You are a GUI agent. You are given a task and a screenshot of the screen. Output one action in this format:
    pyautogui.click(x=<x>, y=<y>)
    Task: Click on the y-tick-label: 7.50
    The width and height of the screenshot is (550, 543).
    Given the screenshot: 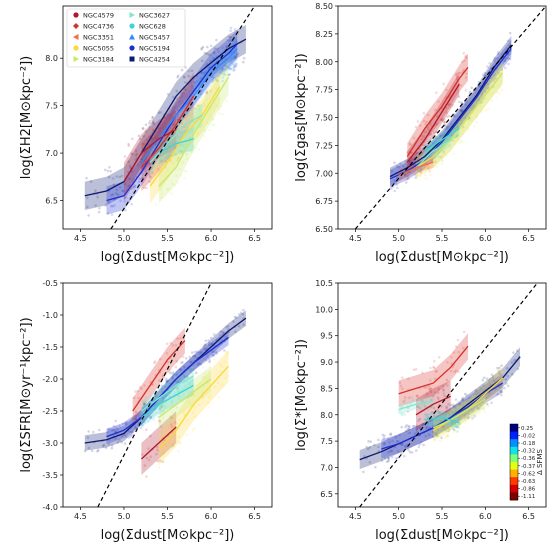 What is the action you would take?
    pyautogui.click(x=324, y=118)
    